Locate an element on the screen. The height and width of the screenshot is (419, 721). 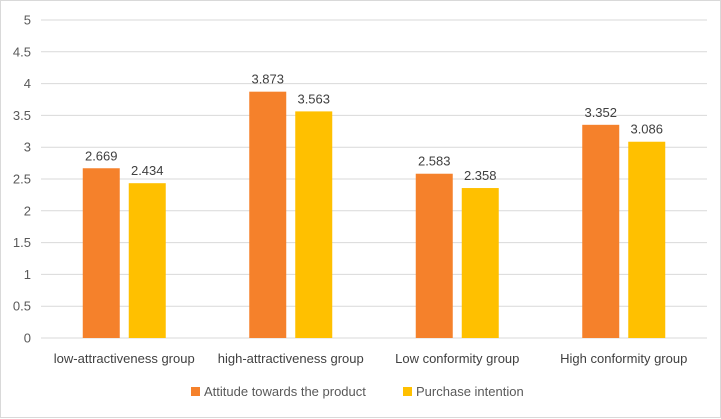
data-label: 3.352 is located at coordinates (600, 112).